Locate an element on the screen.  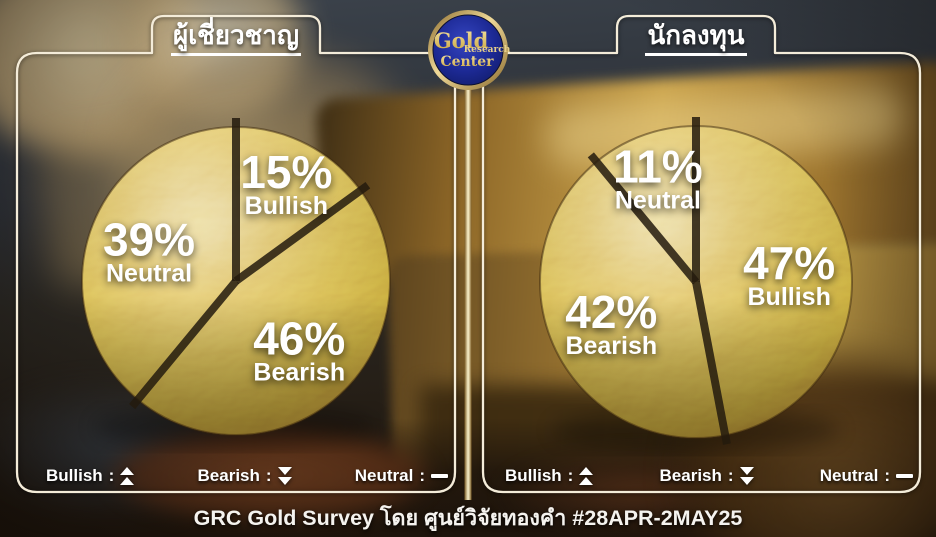
pie-investors-label-bearish: 42%Bearish is located at coordinates (611, 323).